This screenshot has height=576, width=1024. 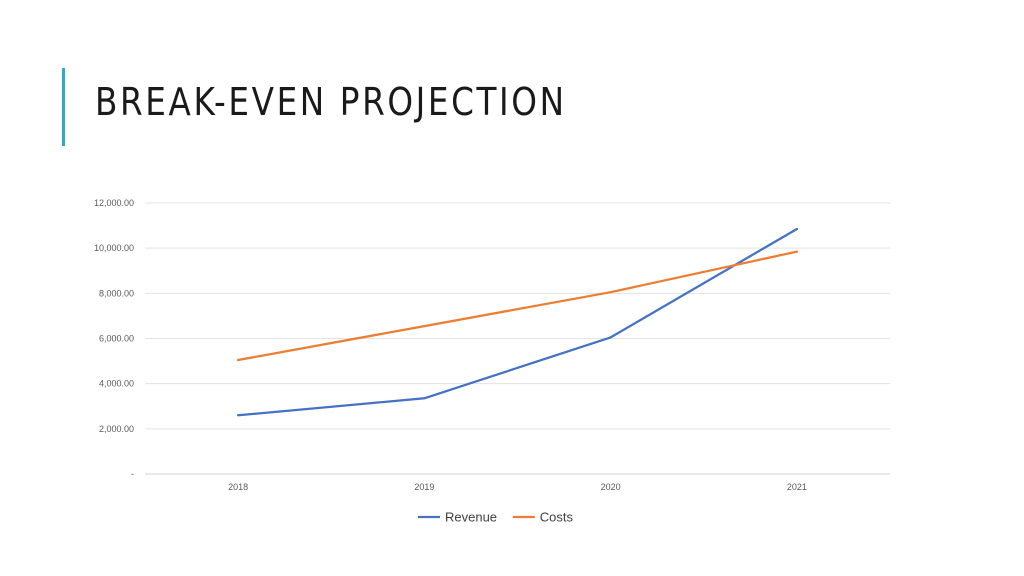 I want to click on title-accent-bar, so click(x=63, y=107).